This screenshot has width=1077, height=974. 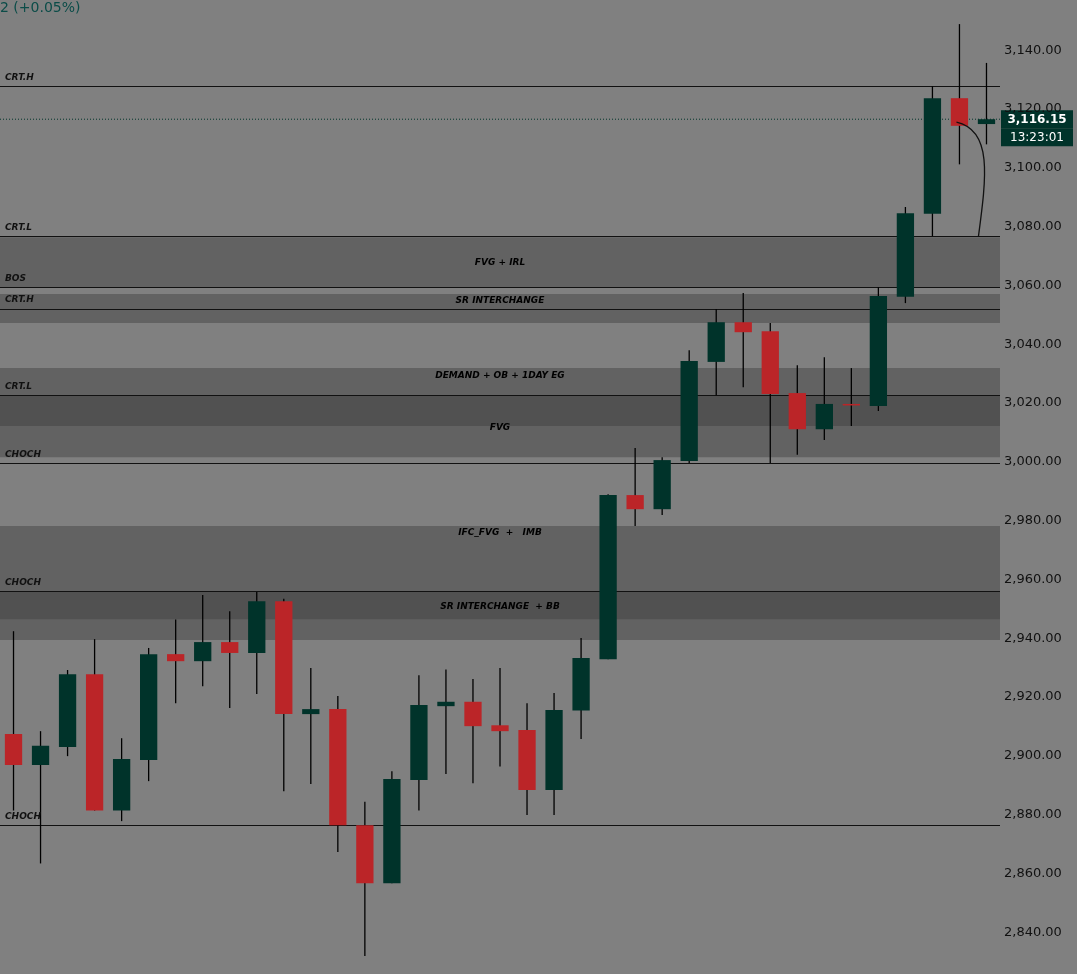 I want to click on ref-line-label: 3,116.15, so click(x=1037, y=119).